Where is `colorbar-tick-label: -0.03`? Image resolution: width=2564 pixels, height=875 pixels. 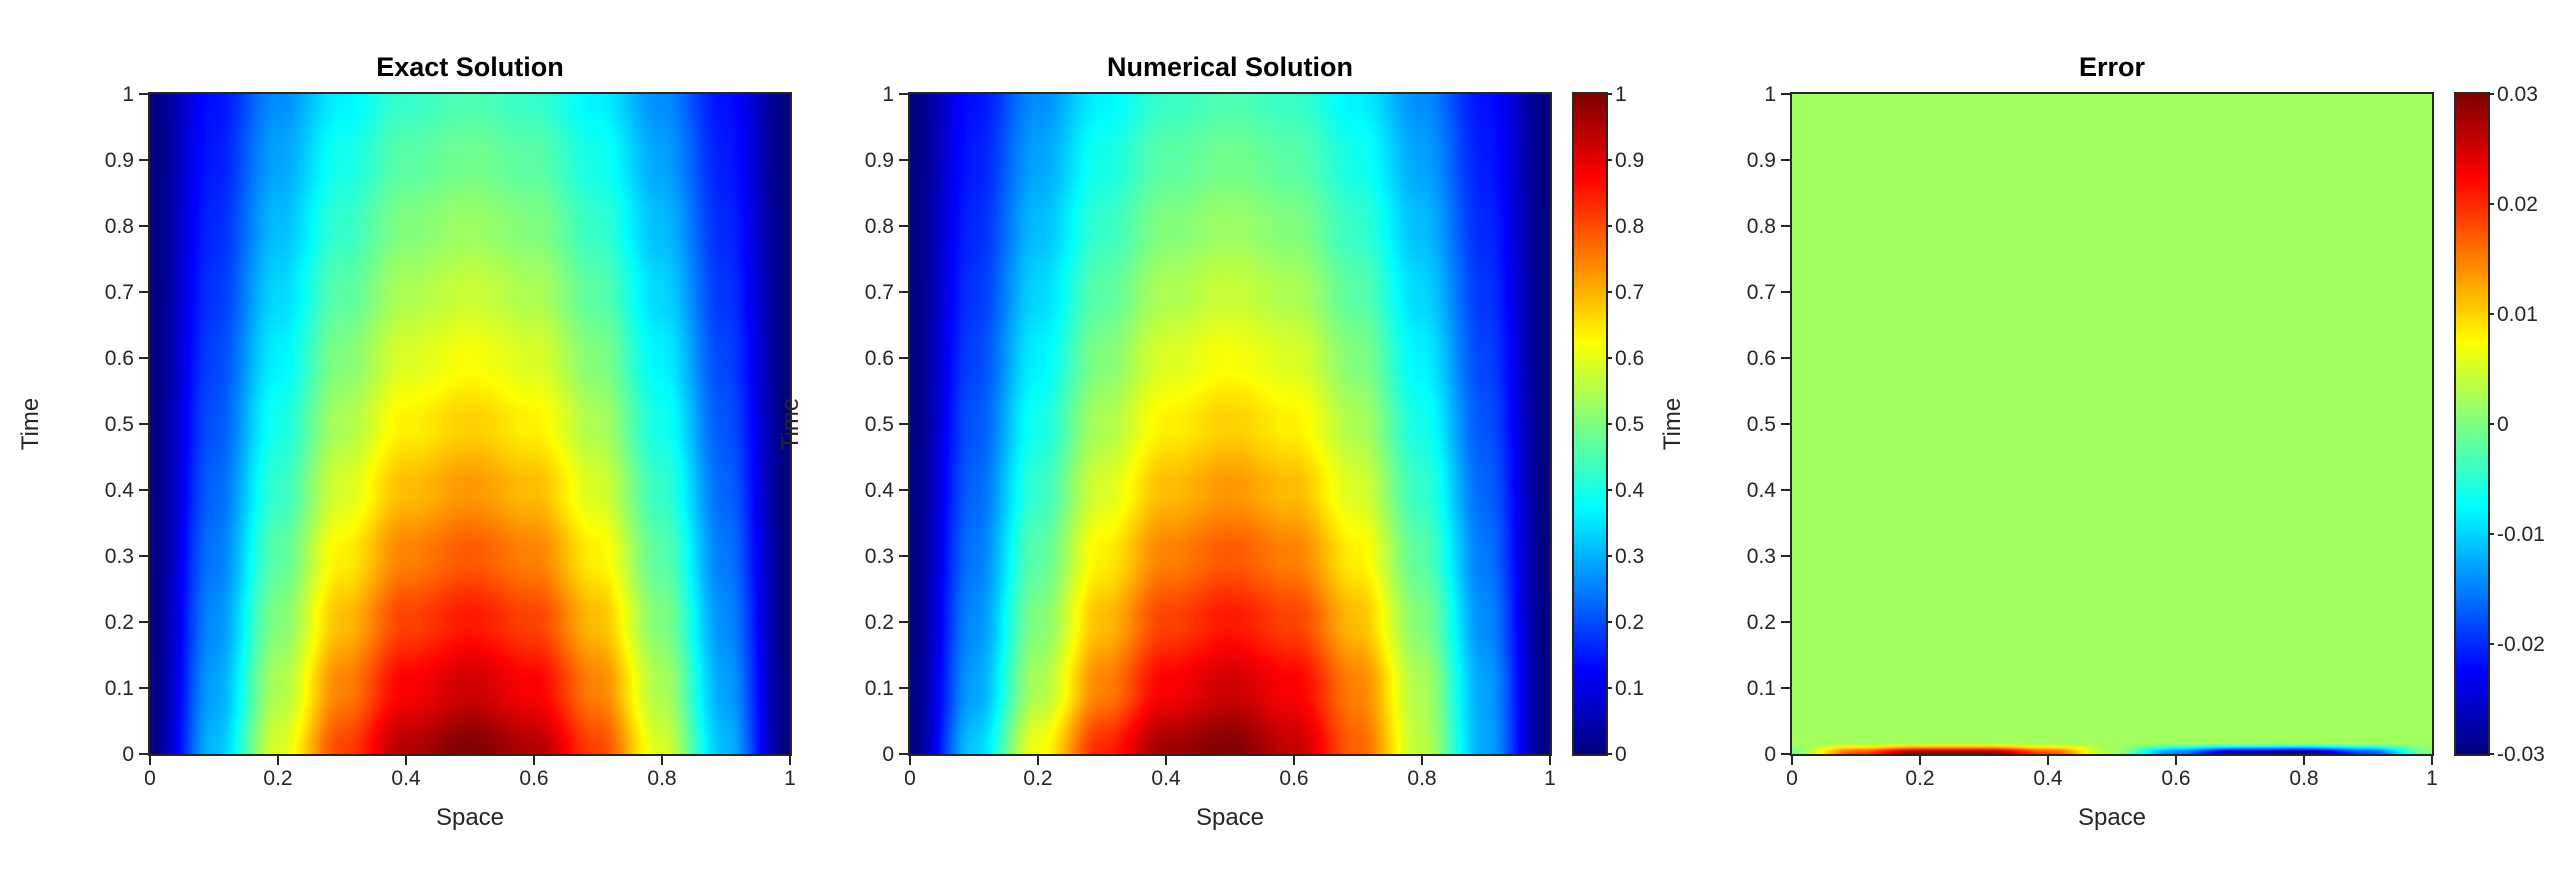
colorbar-tick-label: -0.03 is located at coordinates (2521, 754).